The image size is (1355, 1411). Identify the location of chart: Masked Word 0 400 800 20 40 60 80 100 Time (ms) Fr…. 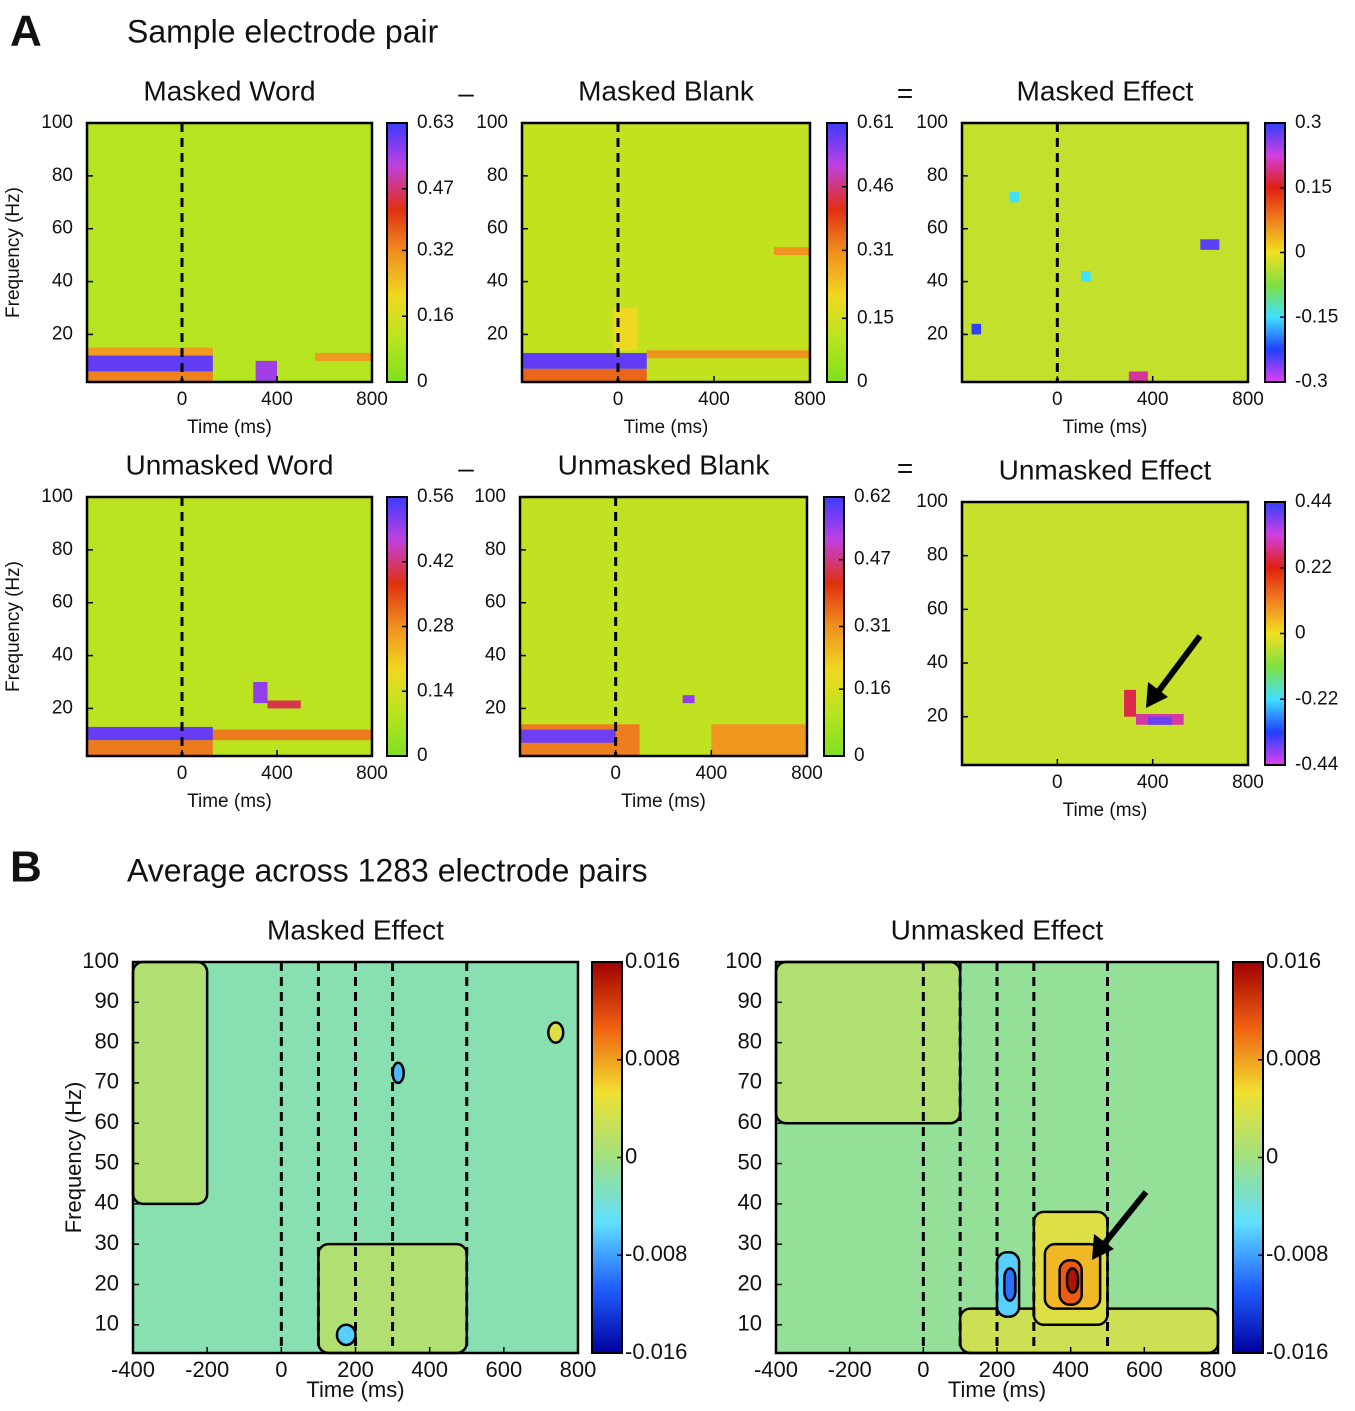
(228, 256).